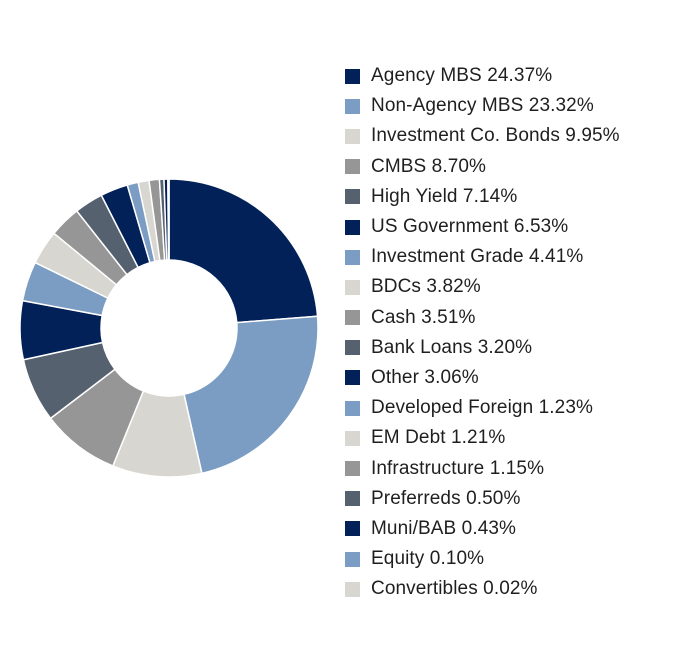 This screenshot has width=684, height=668. I want to click on legend-label: Preferreds 0.50%, so click(446, 498).